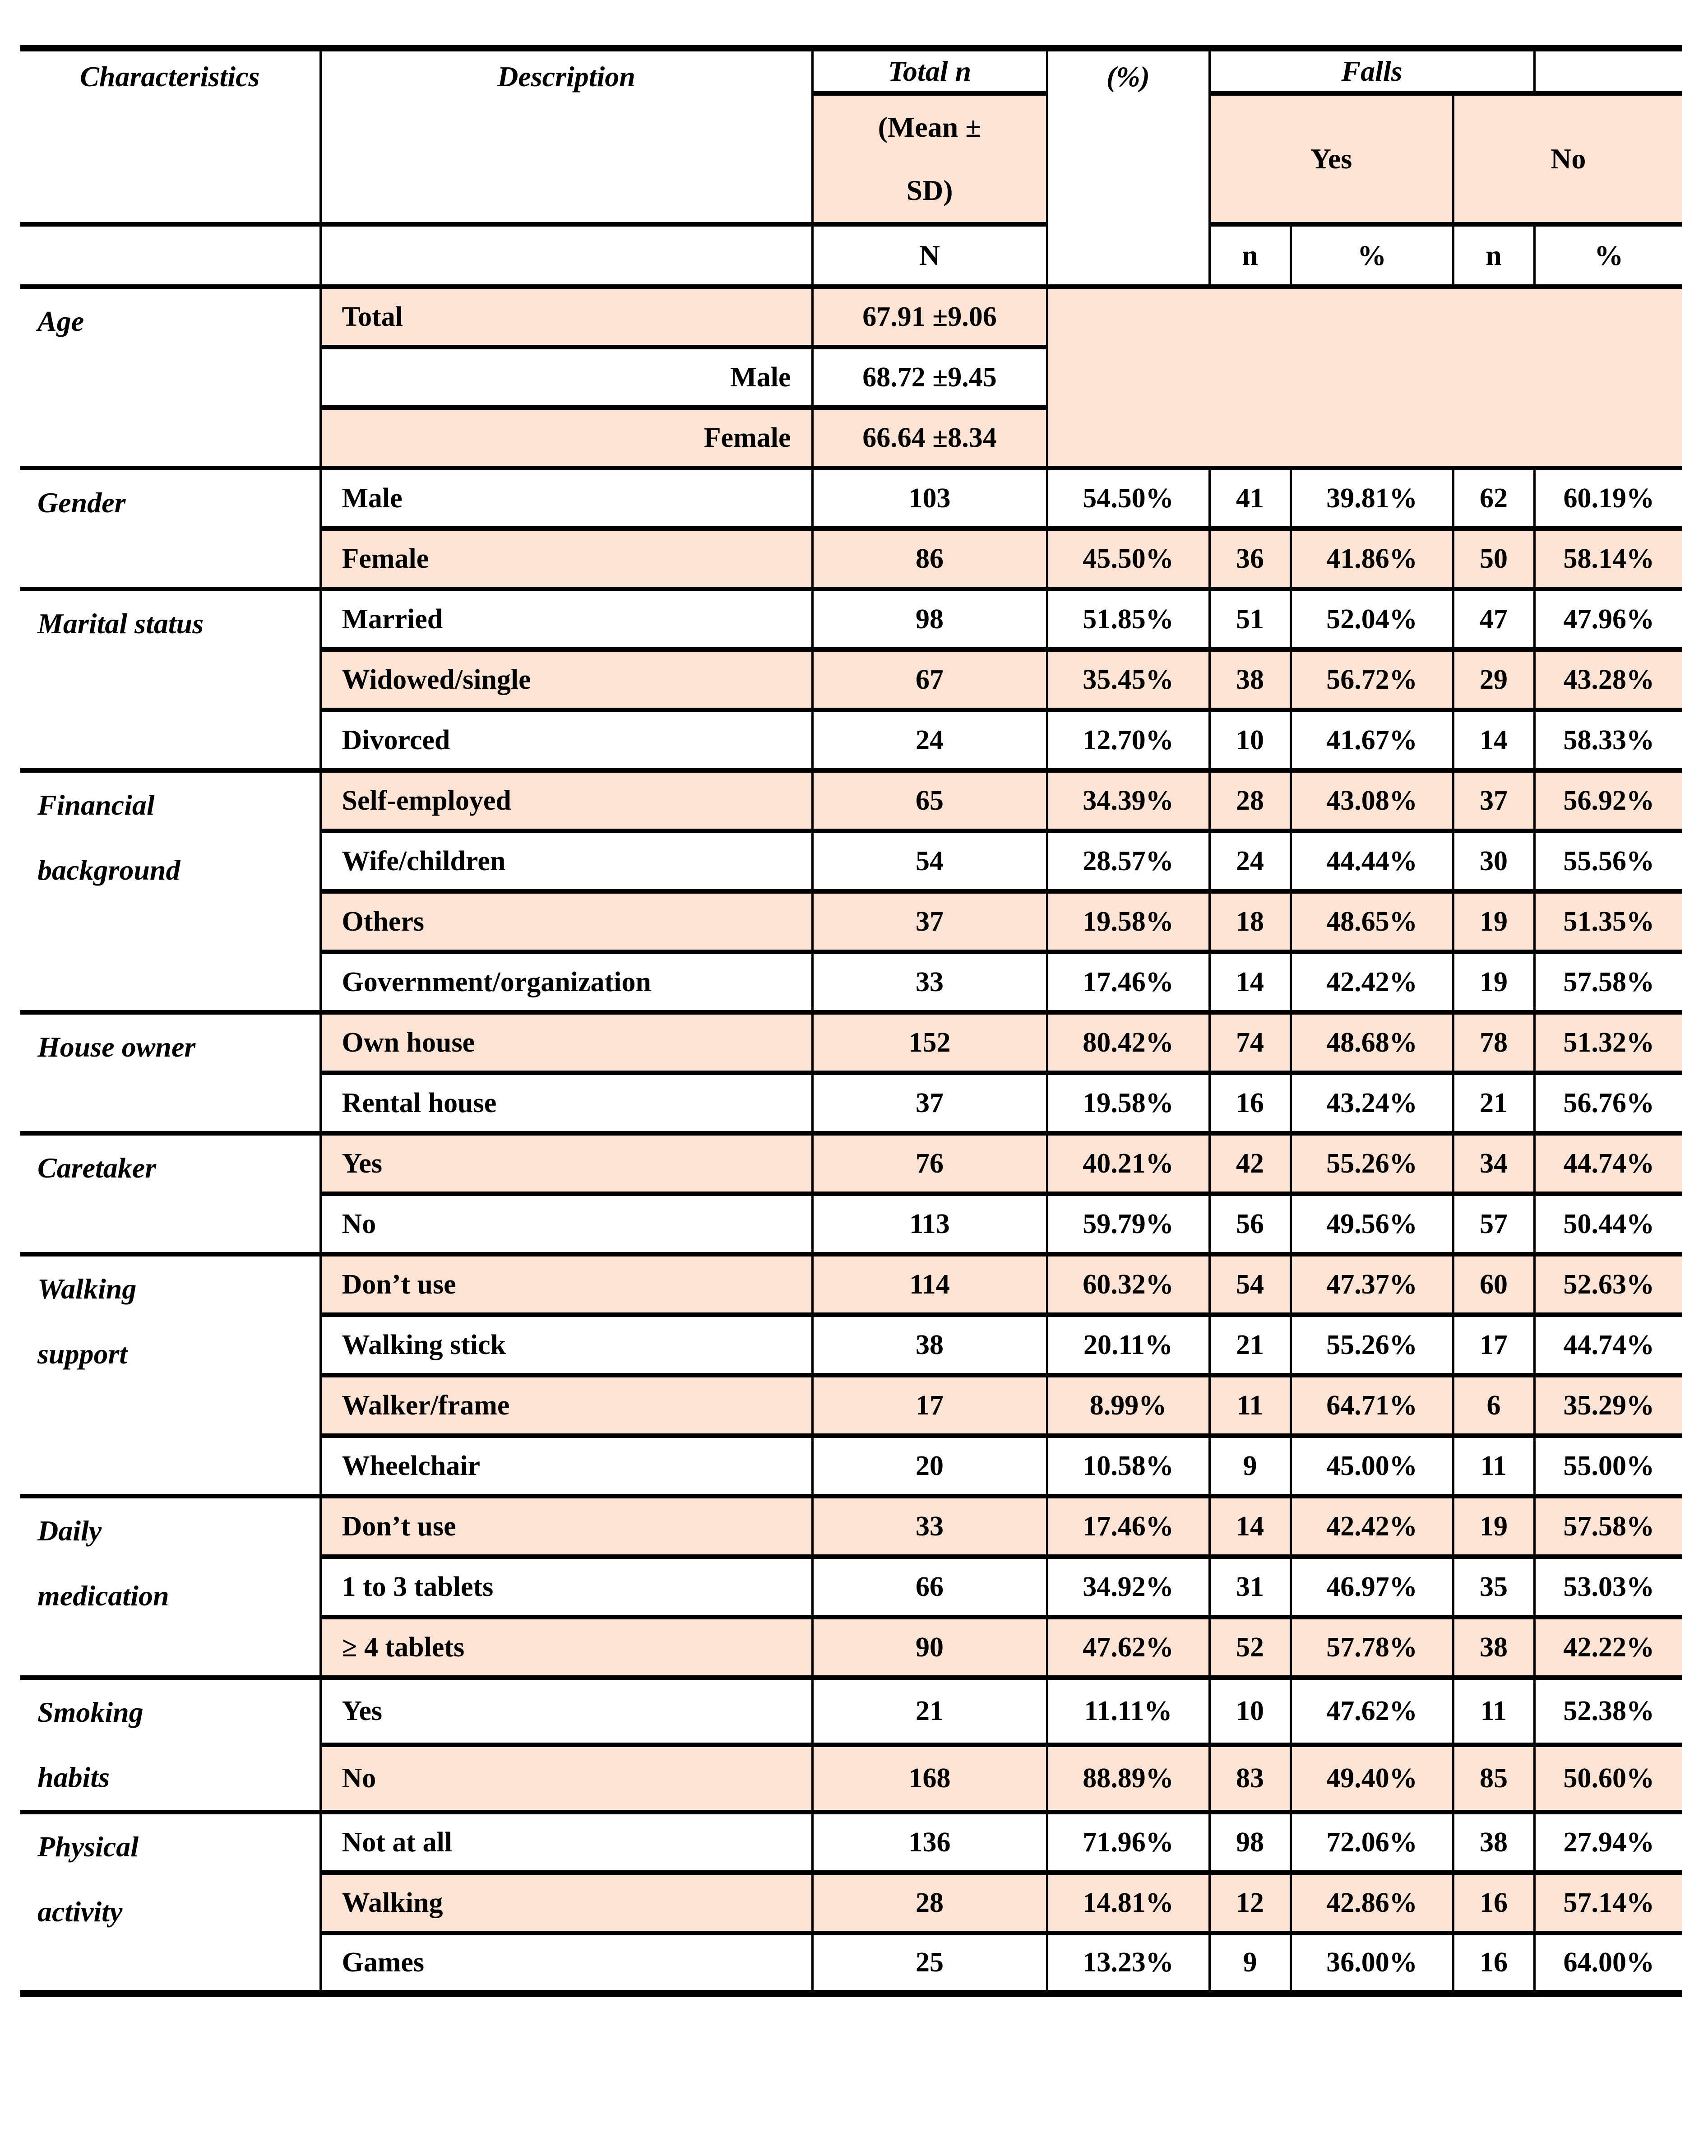 This screenshot has width=1708, height=2156. I want to click on percent-cell: 13.23%, so click(1128, 1964).